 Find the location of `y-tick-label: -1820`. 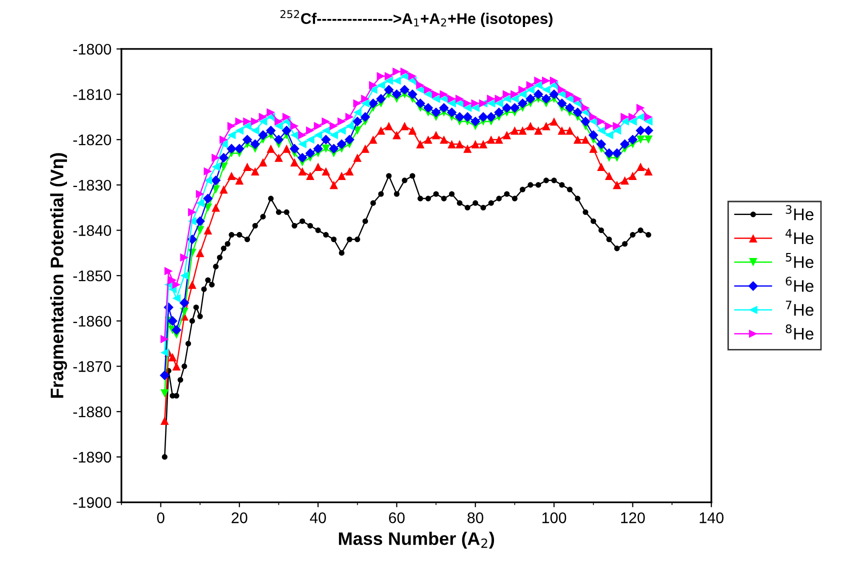

y-tick-label: -1820 is located at coordinates (92, 140).